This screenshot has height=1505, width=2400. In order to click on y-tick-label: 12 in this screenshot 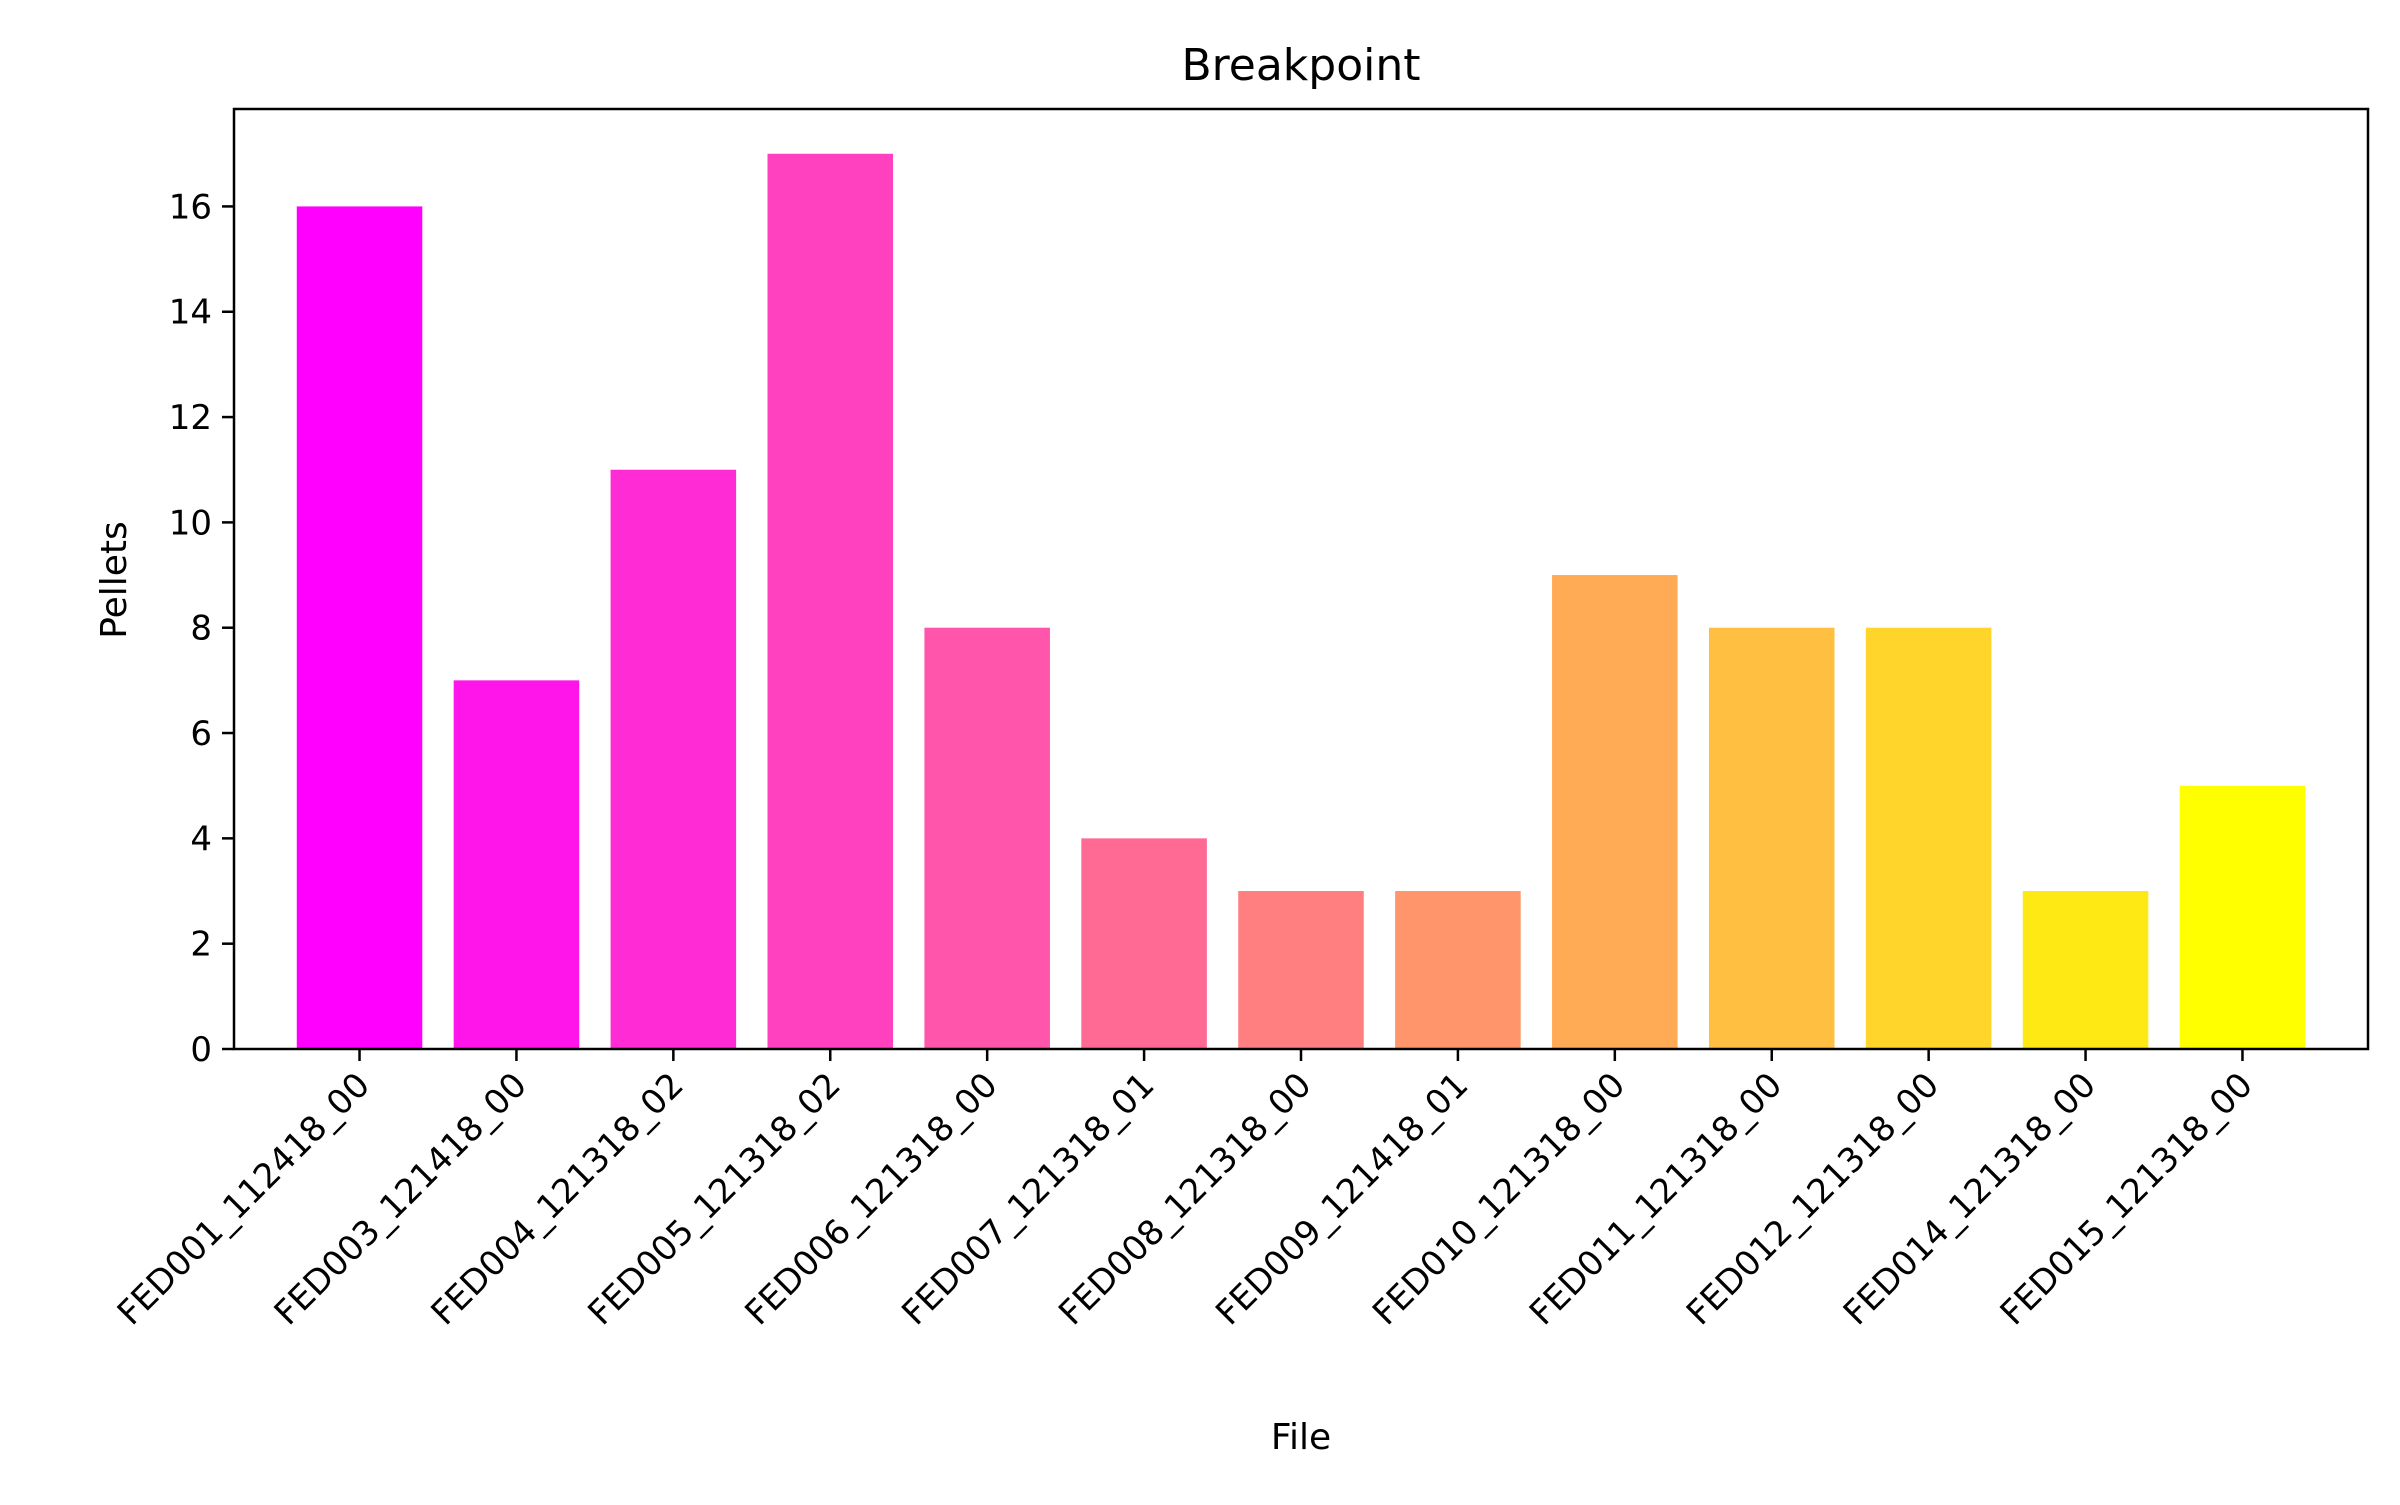, I will do `click(190, 418)`.